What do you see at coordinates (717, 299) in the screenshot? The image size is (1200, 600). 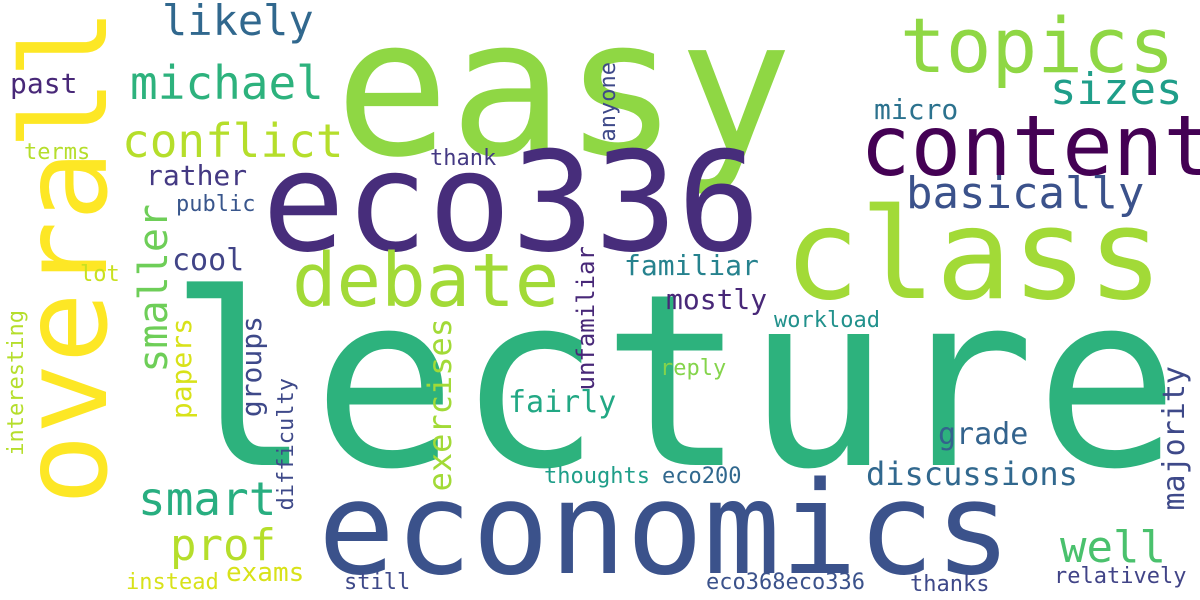 I see `word-mostly: mostly` at bounding box center [717, 299].